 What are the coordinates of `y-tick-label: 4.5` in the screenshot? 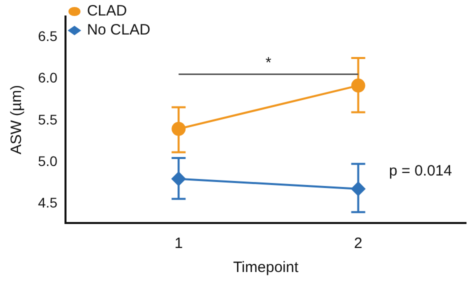 It's located at (48, 202).